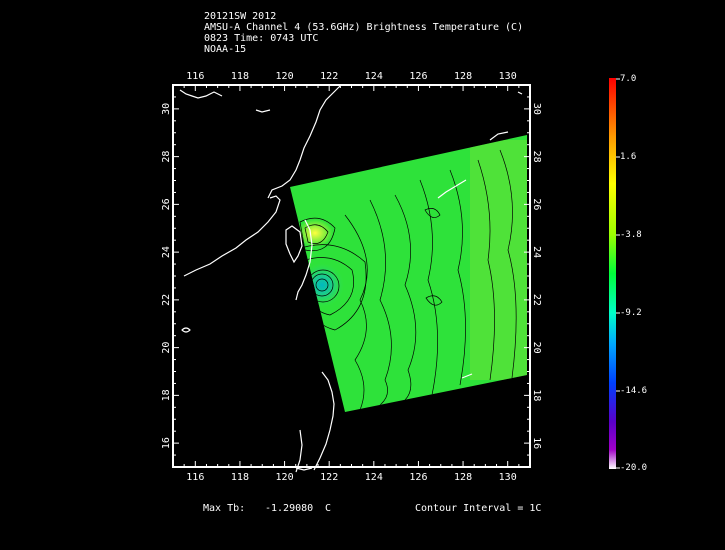  I want to click on lon-tick-label-bottom: 122, so click(329, 477).